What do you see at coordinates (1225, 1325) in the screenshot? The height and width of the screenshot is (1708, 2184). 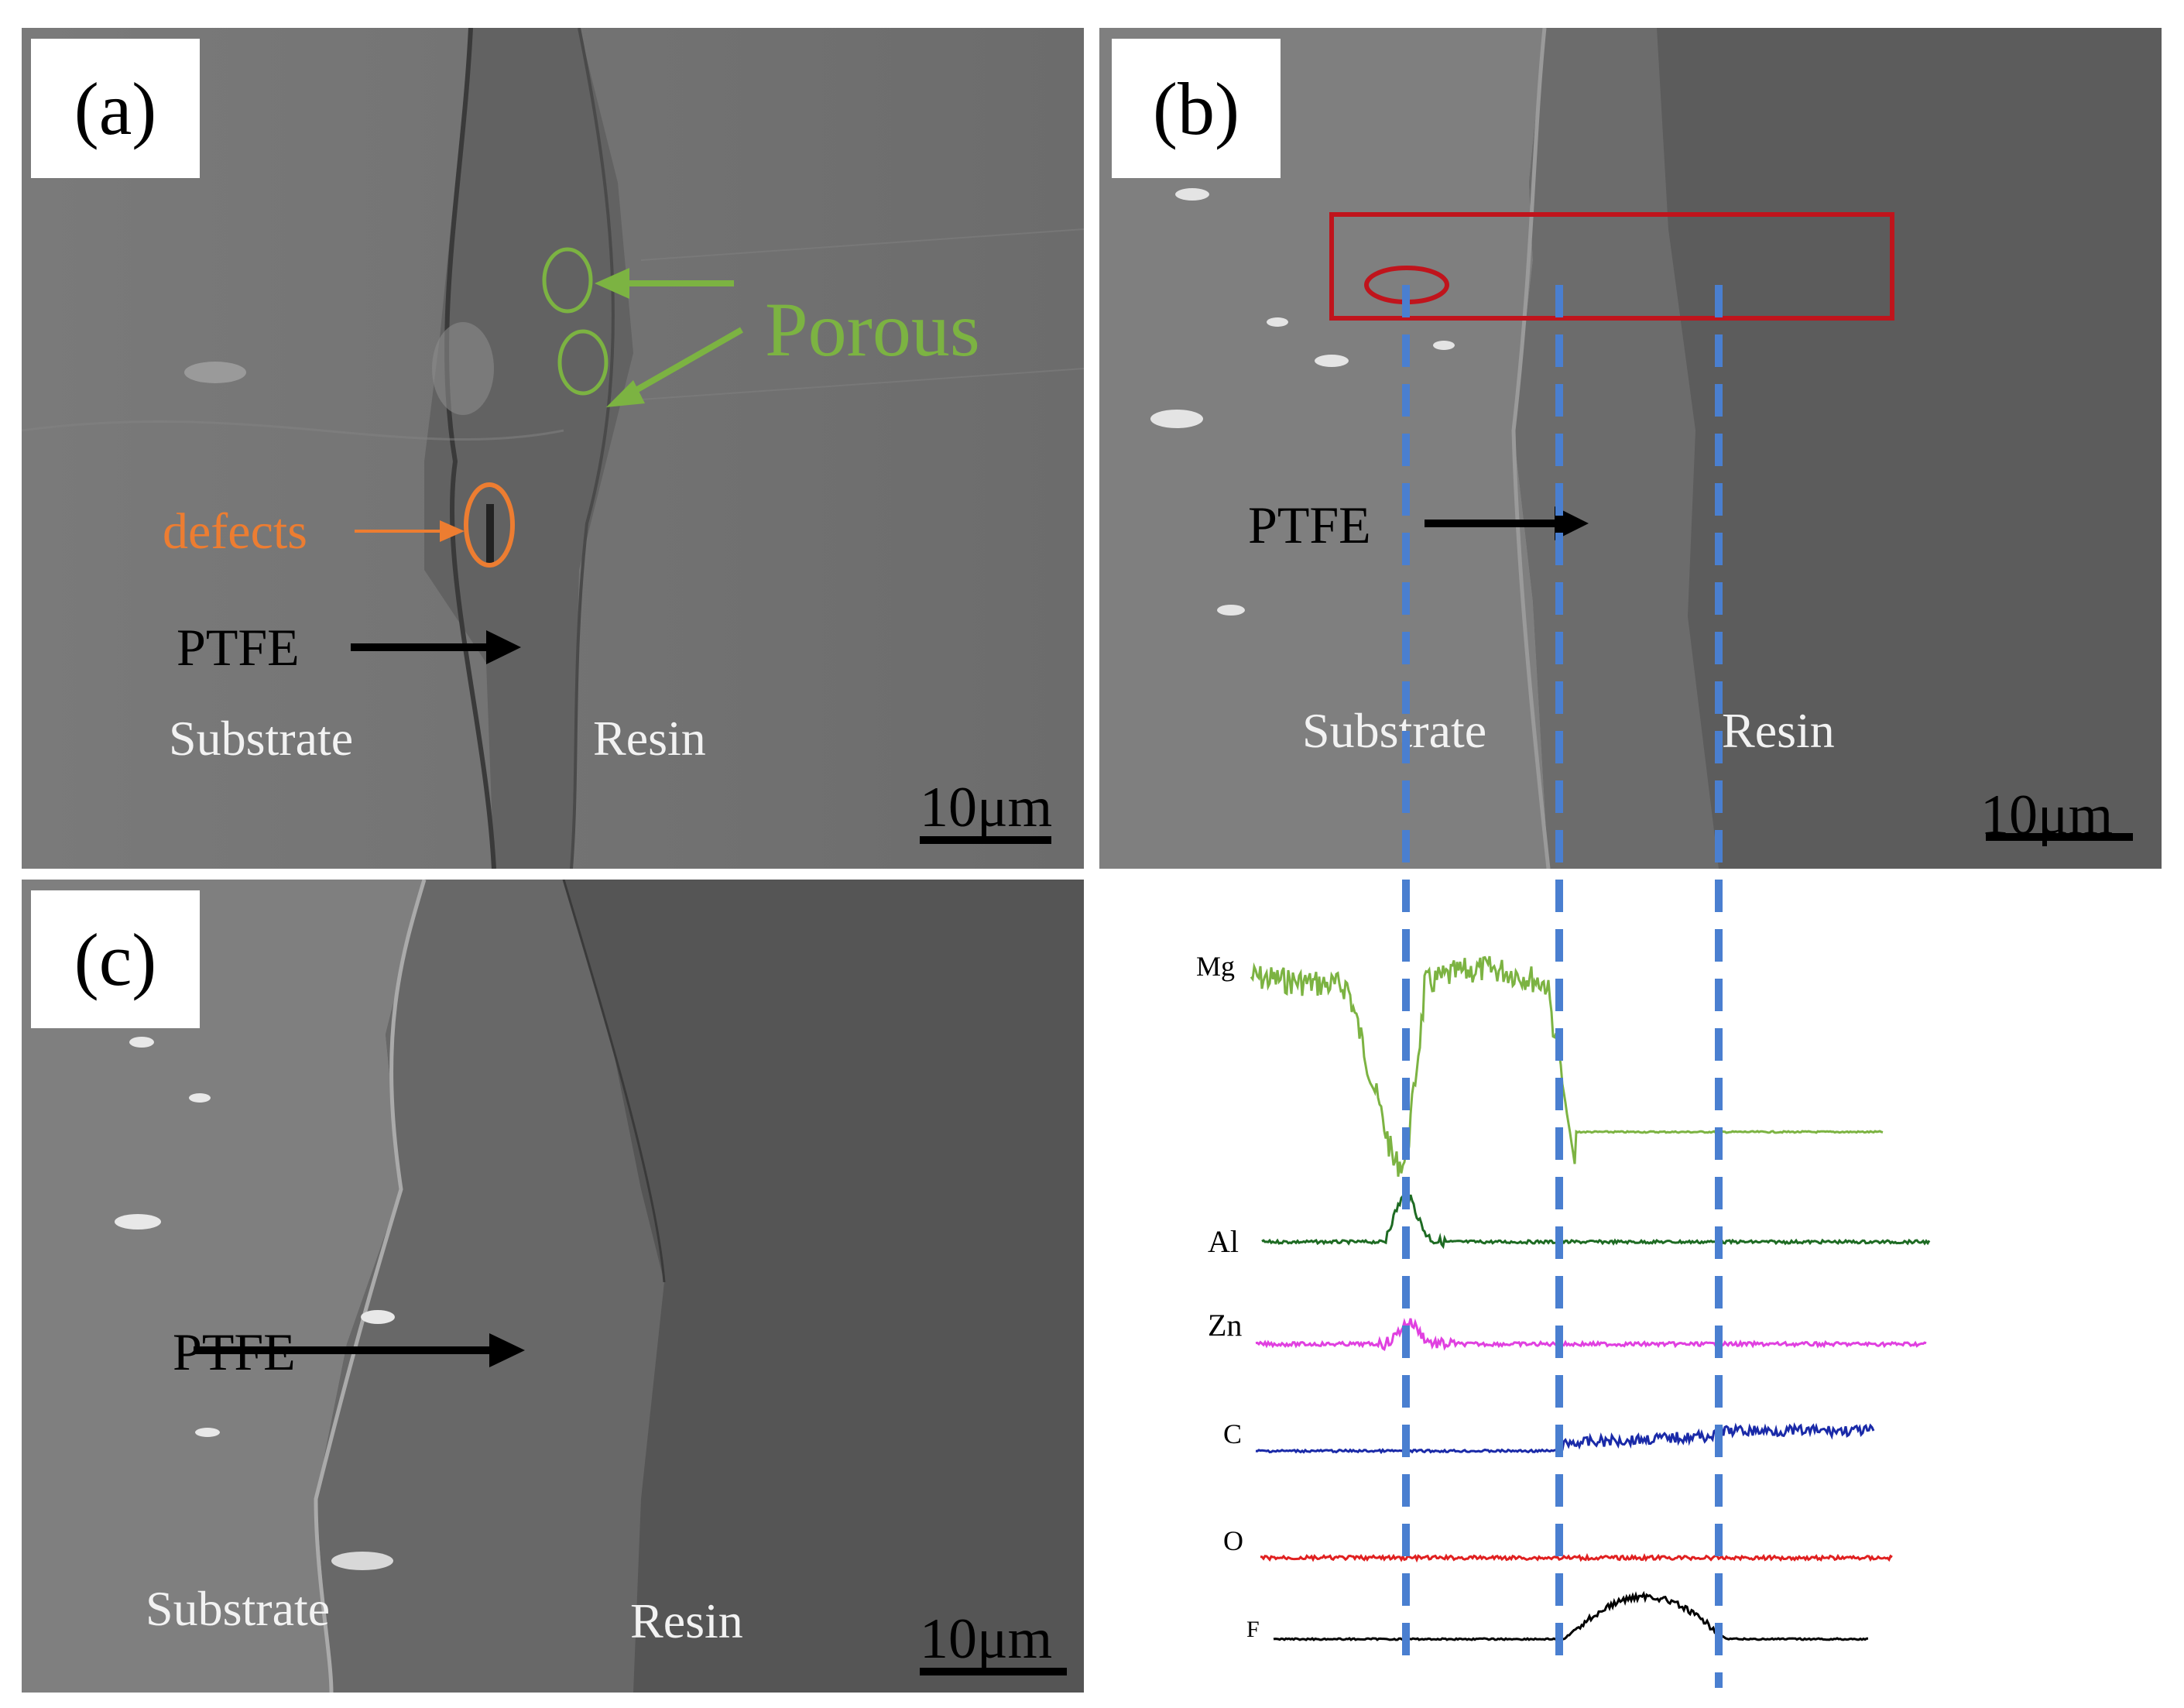 I see `eds-label-zn: Zn` at bounding box center [1225, 1325].